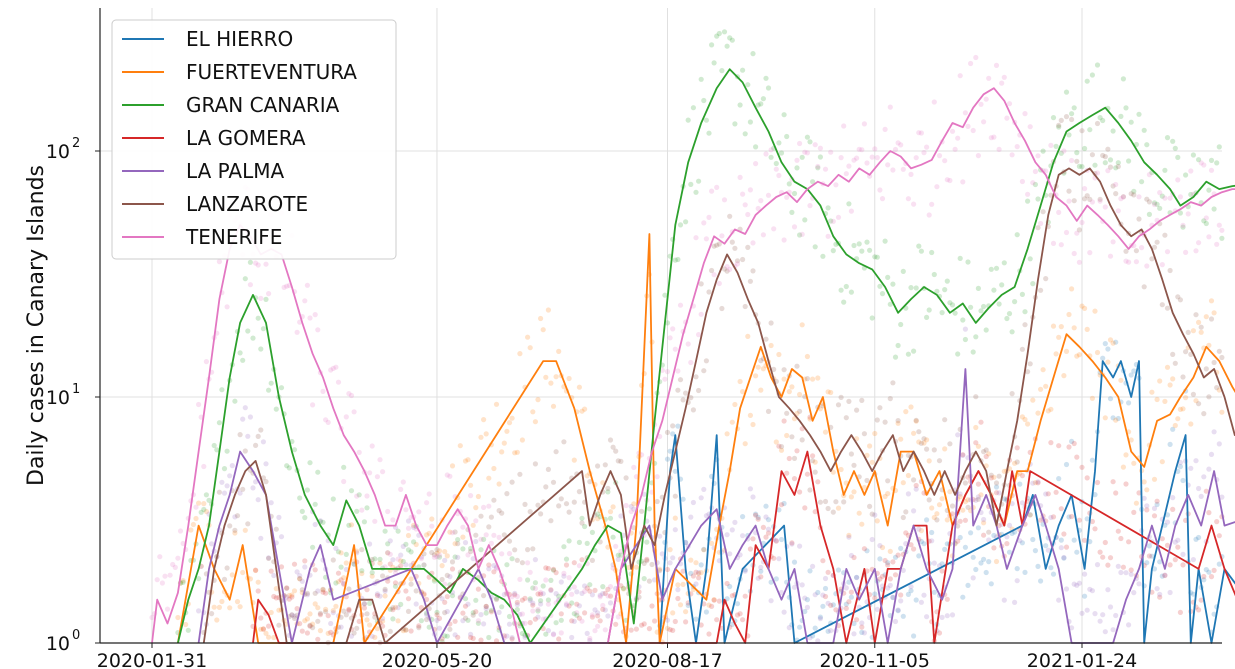 Image resolution: width=1235 pixels, height=669 pixels. What do you see at coordinates (58, 644) in the screenshot?
I see `y-tick-label: 10` at bounding box center [58, 644].